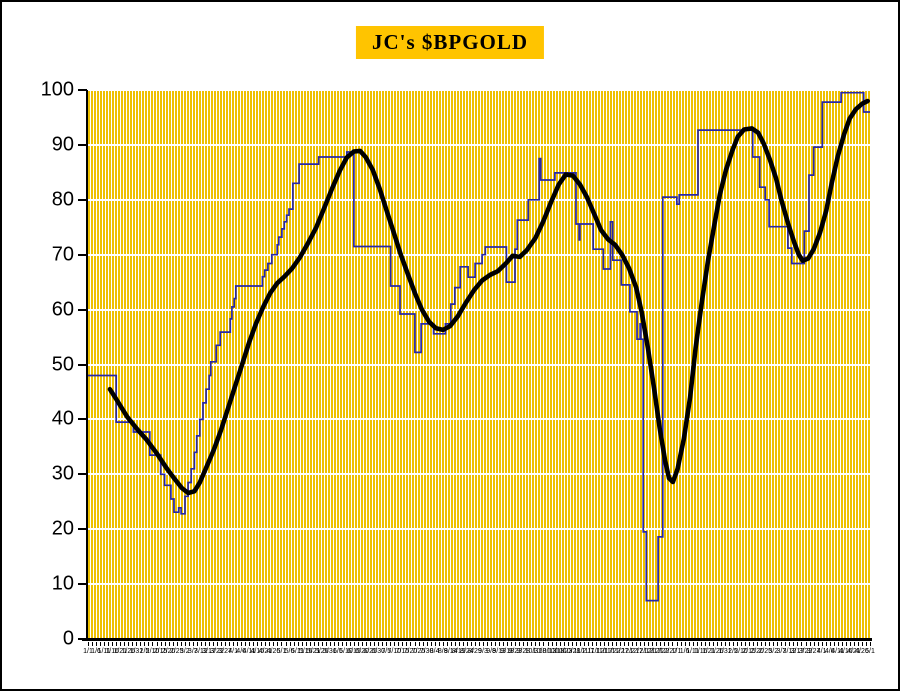 This screenshot has width=900, height=691. What do you see at coordinates (596, 651) in the screenshot?
I see `x-tick-label: 11/12` at bounding box center [596, 651].